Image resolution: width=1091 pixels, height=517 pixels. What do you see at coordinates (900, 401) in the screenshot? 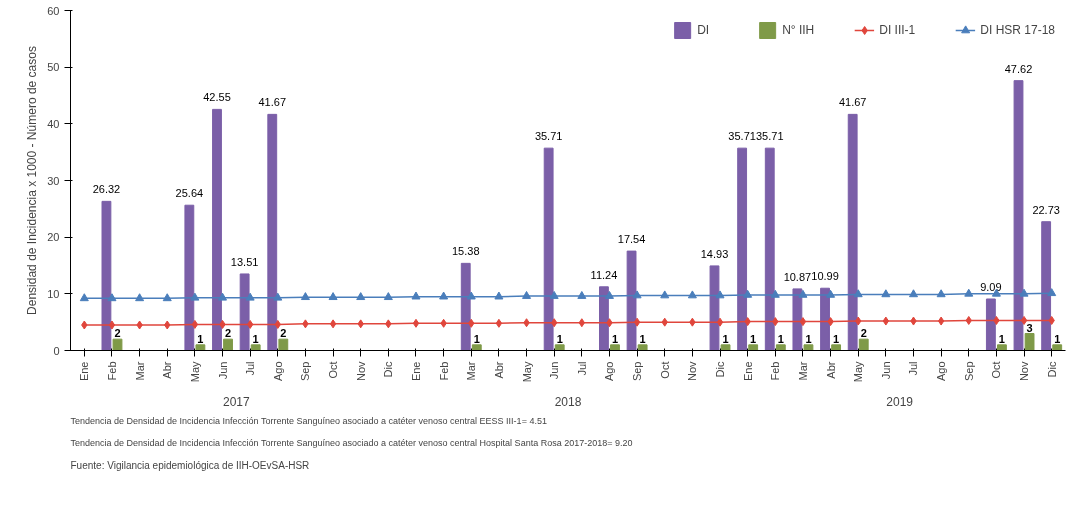
I see `text: 2019` at bounding box center [900, 401].